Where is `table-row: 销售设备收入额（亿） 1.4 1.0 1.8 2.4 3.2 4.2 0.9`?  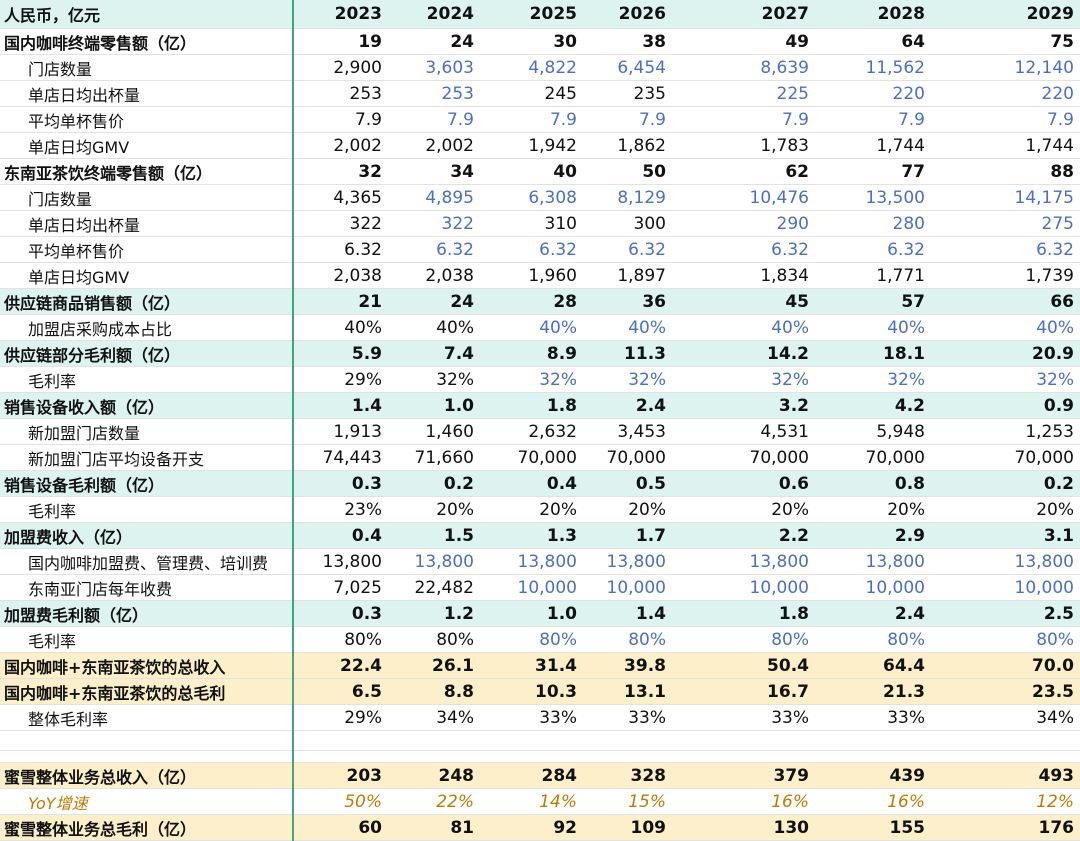 table-row: 销售设备收入额（亿） 1.4 1.0 1.8 2.4 3.2 4.2 0.9 is located at coordinates (540, 406).